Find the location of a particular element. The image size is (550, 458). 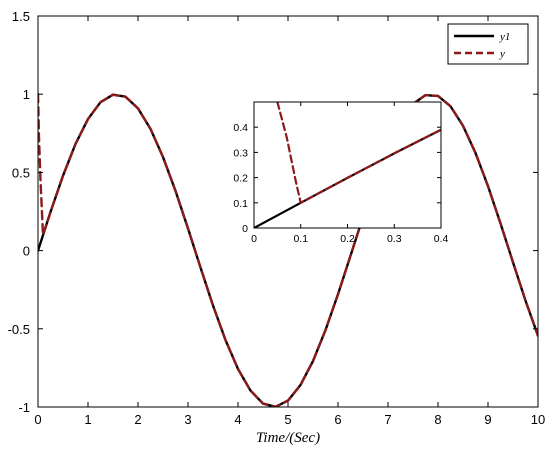

inset-x-tick-label: 0.2 is located at coordinates (347, 239).